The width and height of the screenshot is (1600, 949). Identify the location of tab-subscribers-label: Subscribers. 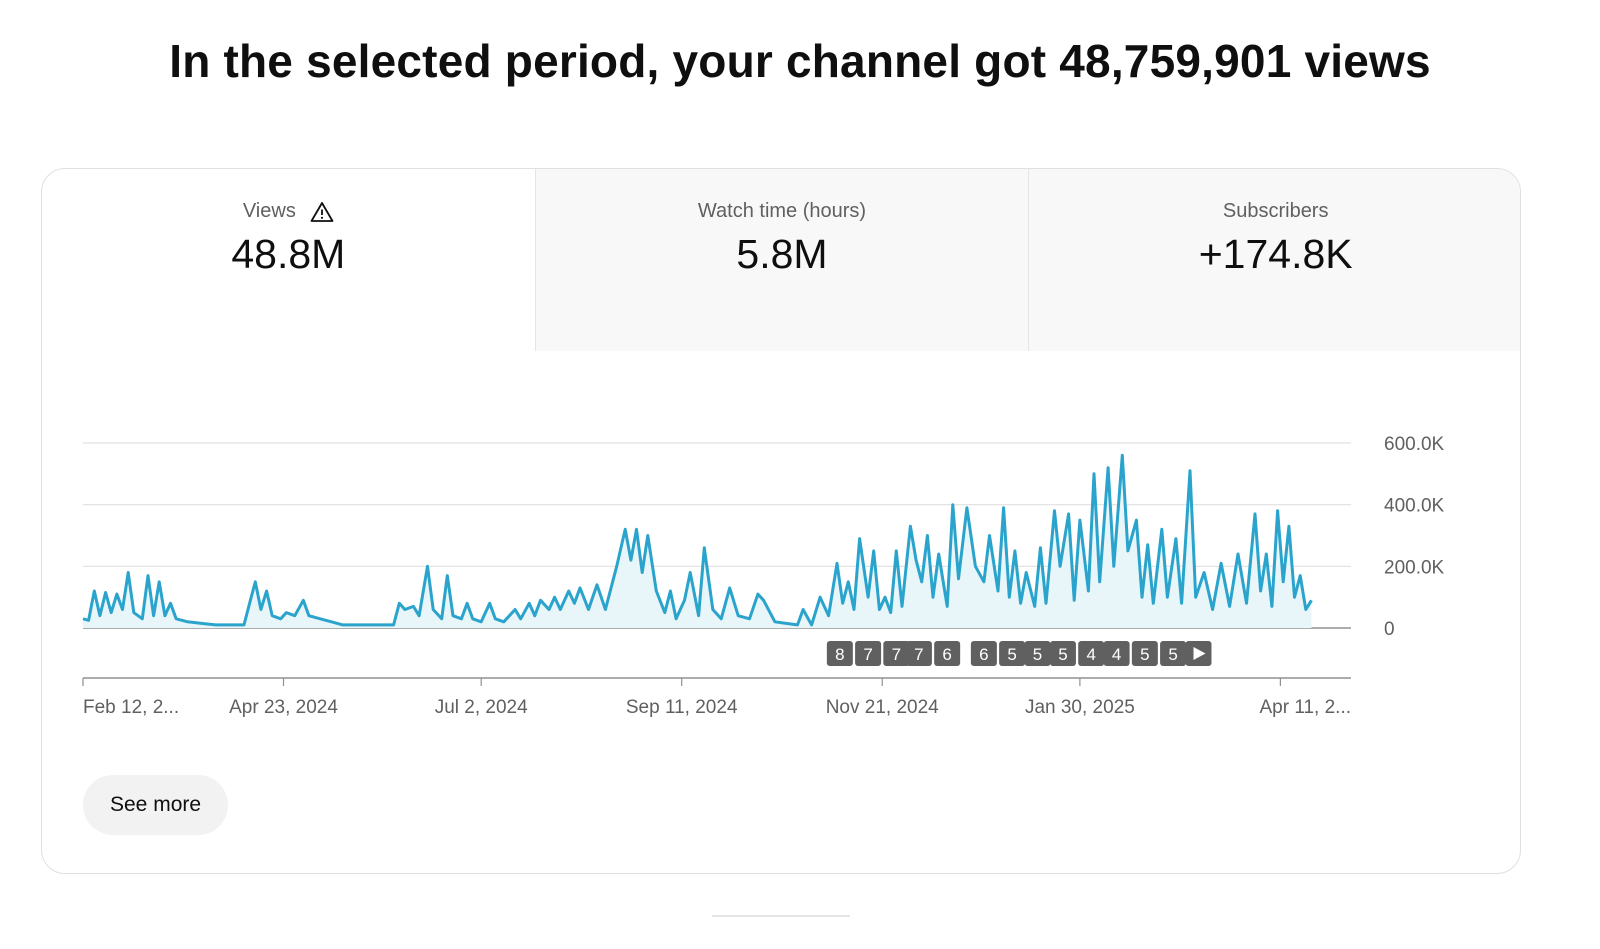
(1275, 211).